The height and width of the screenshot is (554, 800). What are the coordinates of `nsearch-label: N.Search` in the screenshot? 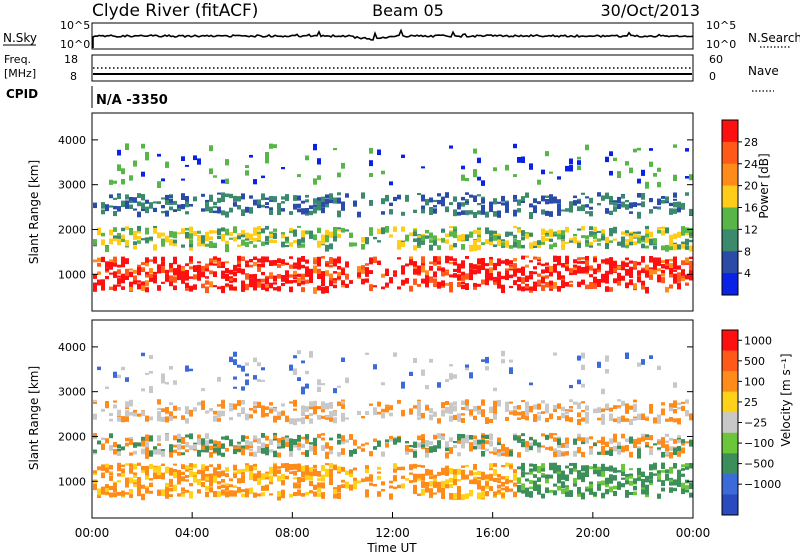 It's located at (774, 38).